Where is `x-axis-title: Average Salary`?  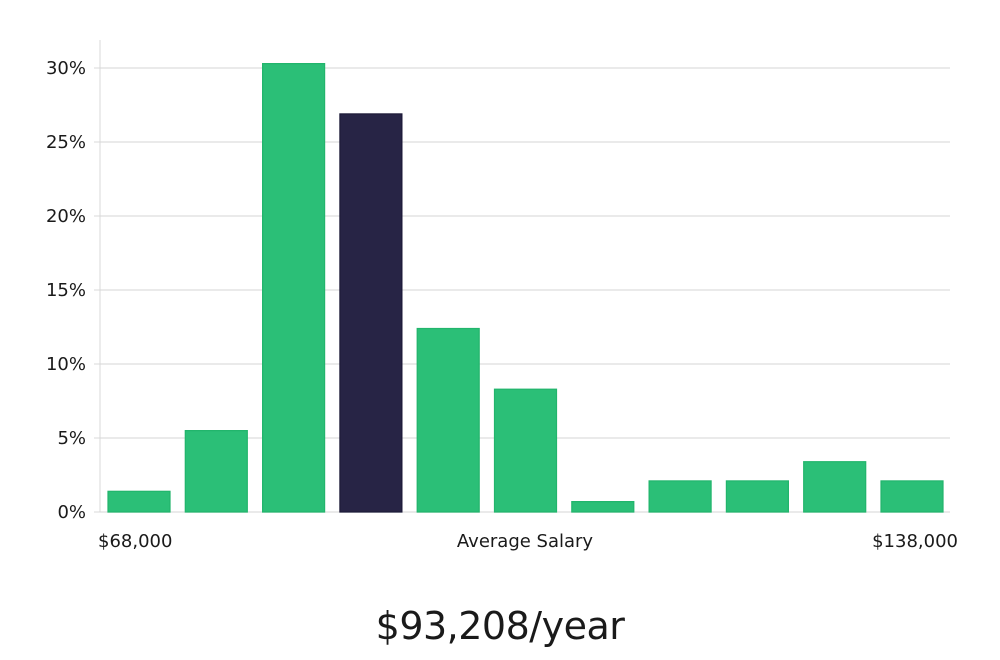 x-axis-title: Average Salary is located at coordinates (525, 541).